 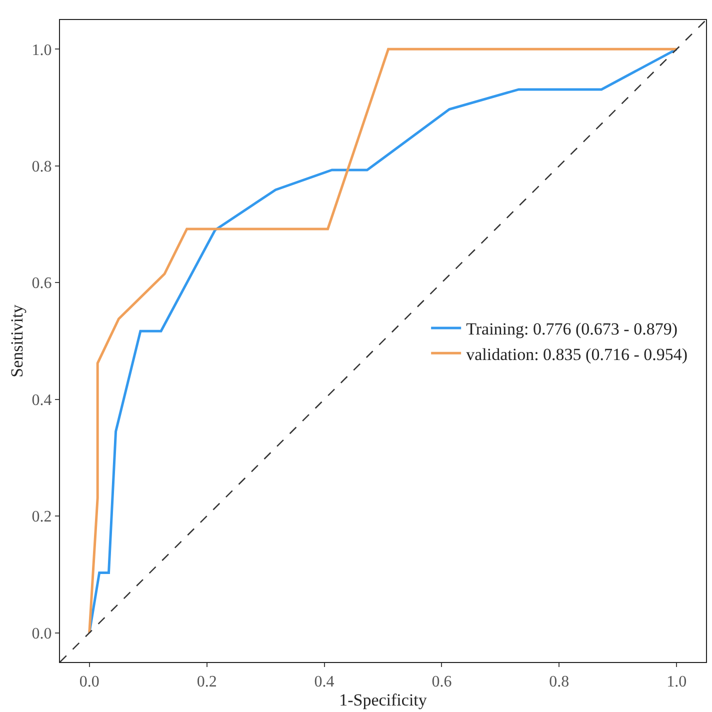 I want to click on x-tick-label: 0.8, so click(x=559, y=681).